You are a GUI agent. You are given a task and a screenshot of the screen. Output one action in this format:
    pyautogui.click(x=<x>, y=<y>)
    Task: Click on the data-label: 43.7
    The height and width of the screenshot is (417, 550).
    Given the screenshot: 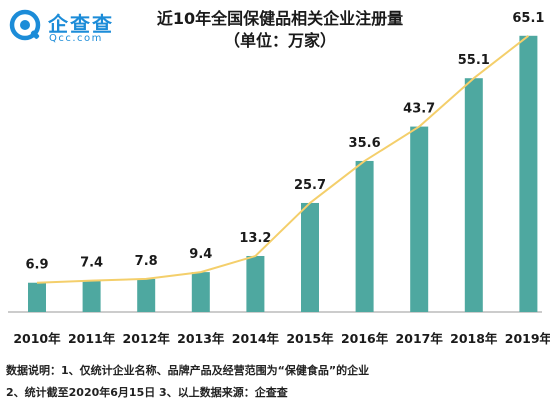 What is the action you would take?
    pyautogui.click(x=419, y=109)
    